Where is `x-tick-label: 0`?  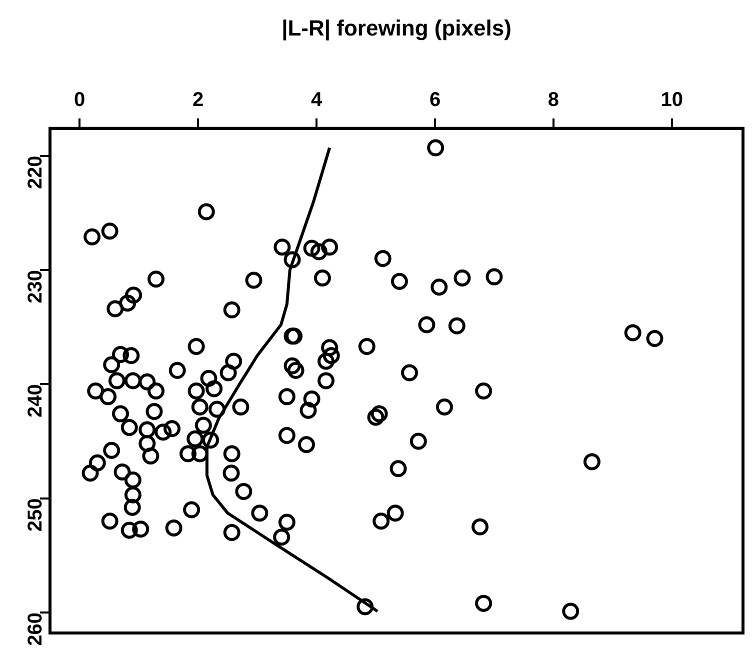 x-tick-label: 0 is located at coordinates (80, 99).